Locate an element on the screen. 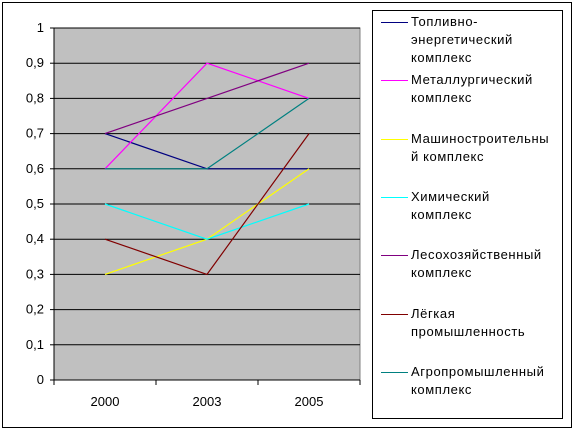 This screenshot has height=432, width=576. x-tick-label: 2005 is located at coordinates (309, 401).